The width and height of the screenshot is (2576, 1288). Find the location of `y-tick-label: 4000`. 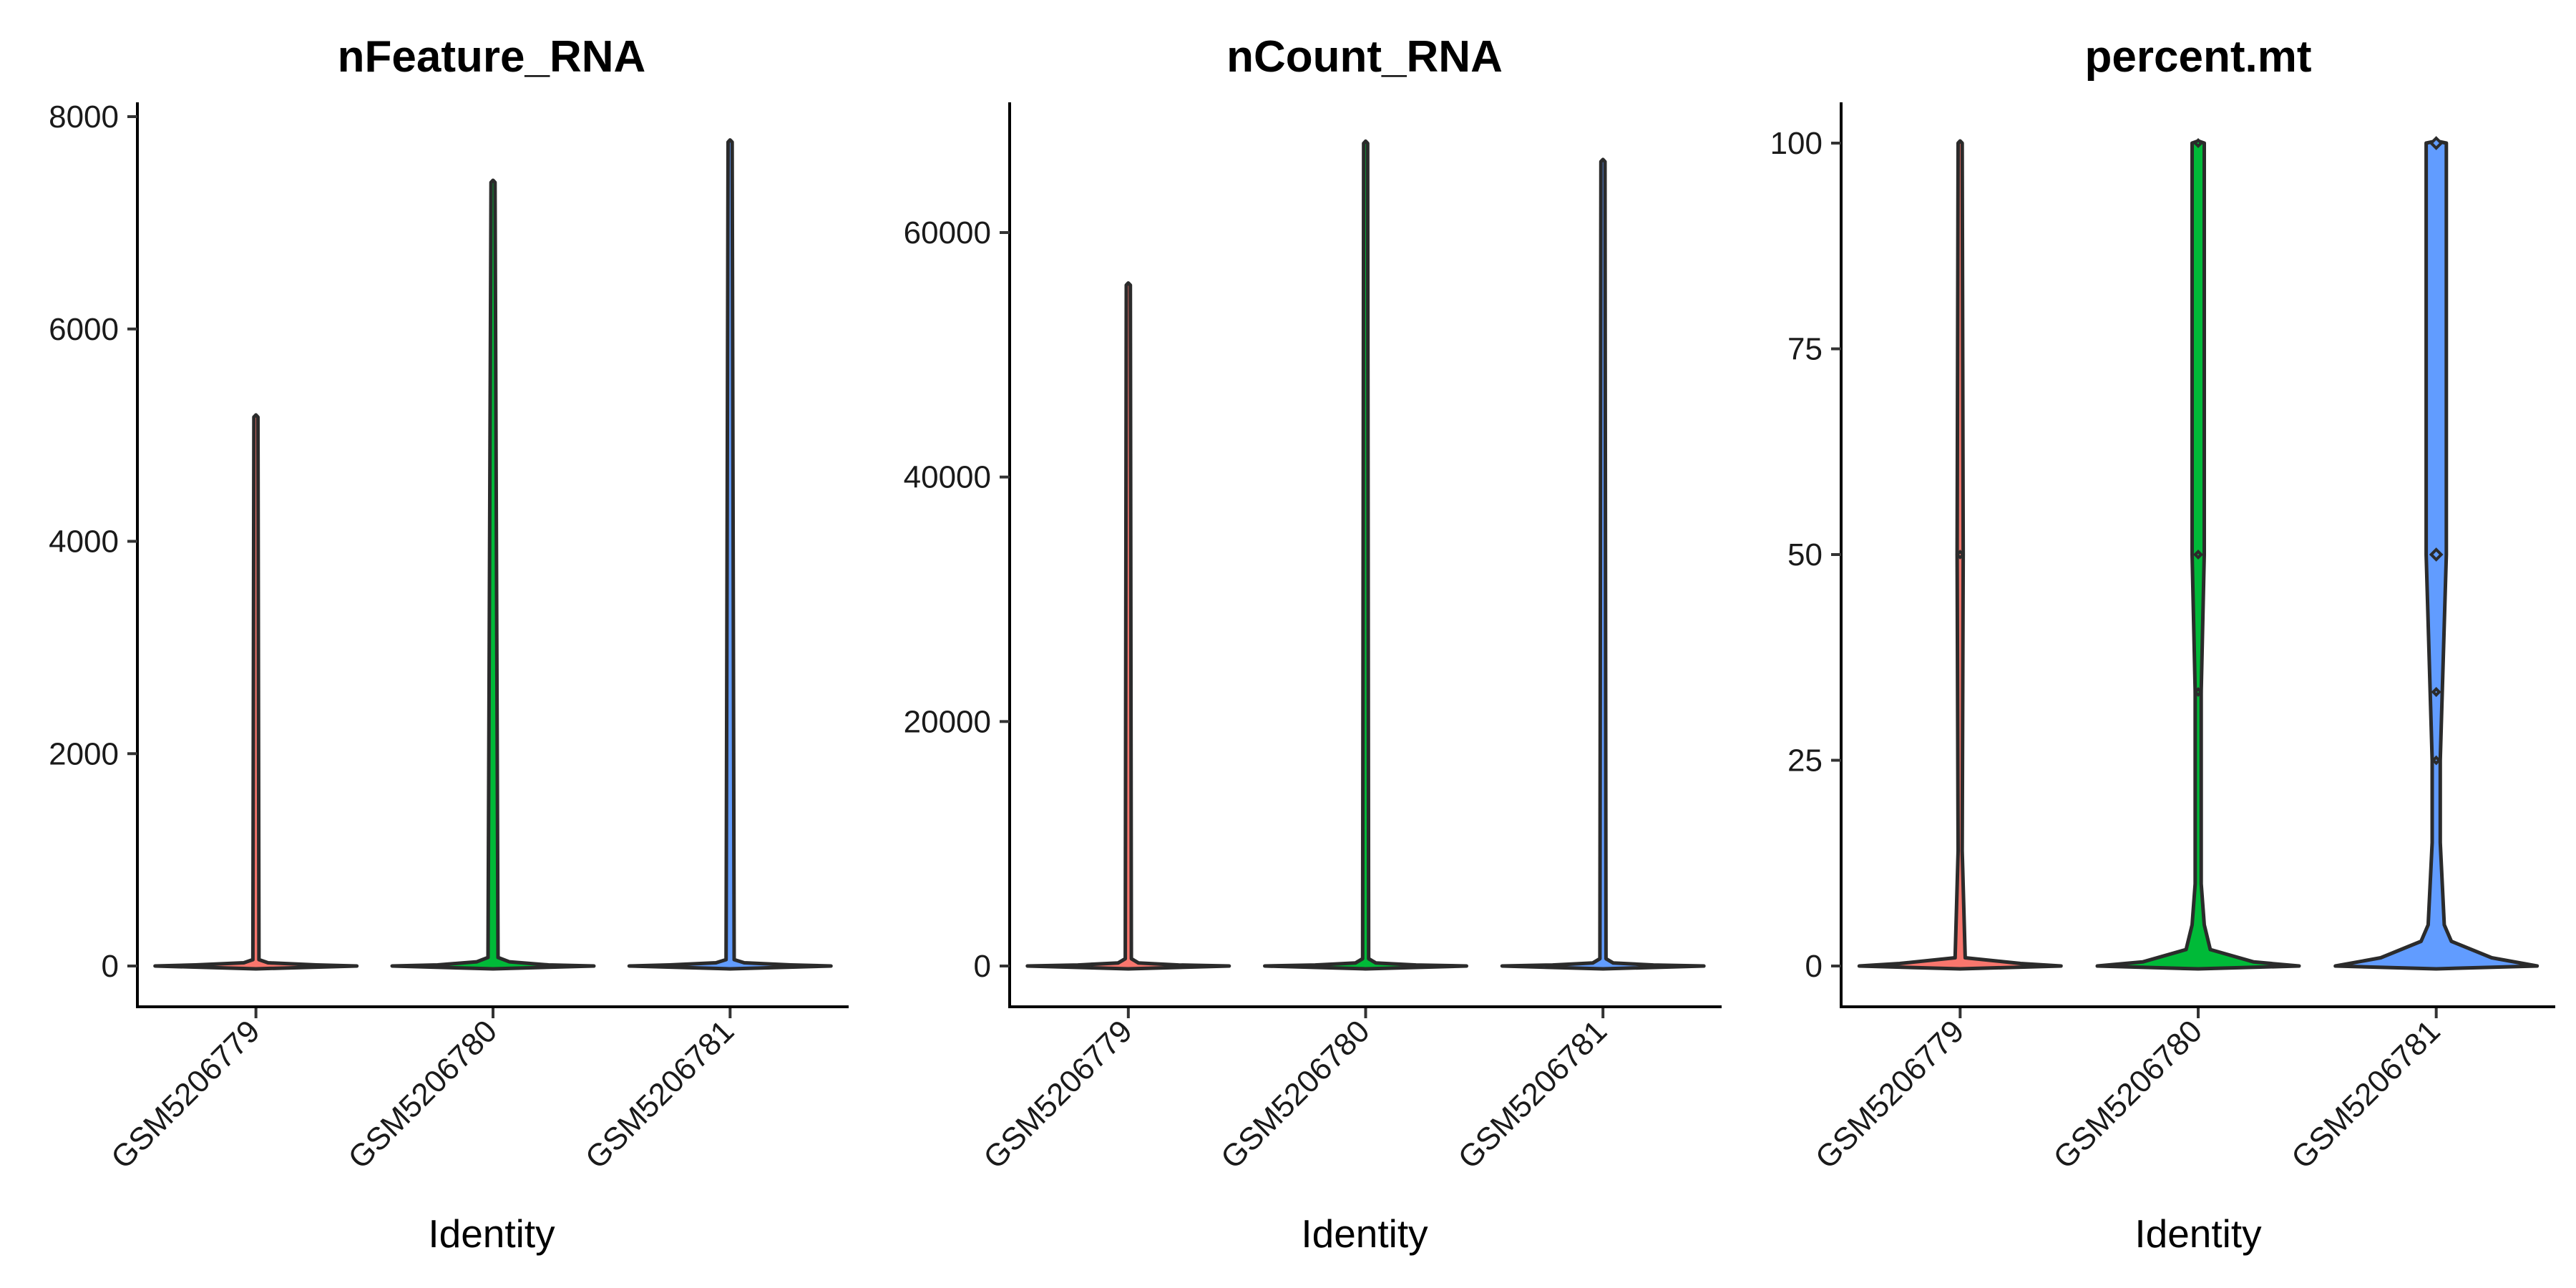

y-tick-label: 4000 is located at coordinates (84, 542).